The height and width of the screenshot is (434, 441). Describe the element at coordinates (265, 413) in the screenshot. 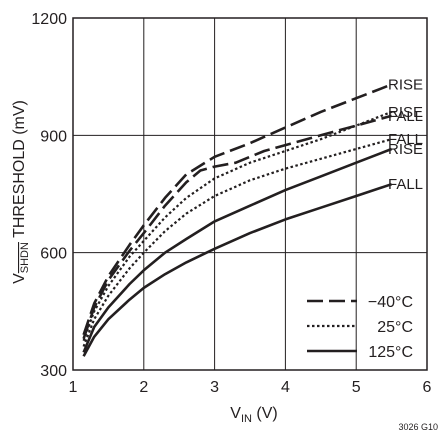

I see `x-axis-label-rest: (V)` at that location.